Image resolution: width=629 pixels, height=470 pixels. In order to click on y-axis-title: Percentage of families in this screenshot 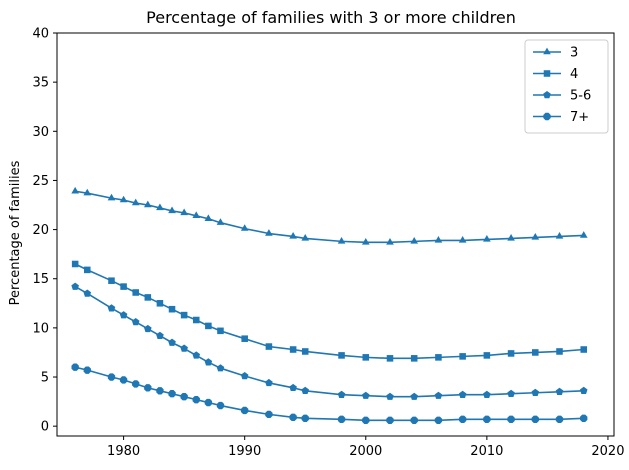, I will do `click(15, 232)`.